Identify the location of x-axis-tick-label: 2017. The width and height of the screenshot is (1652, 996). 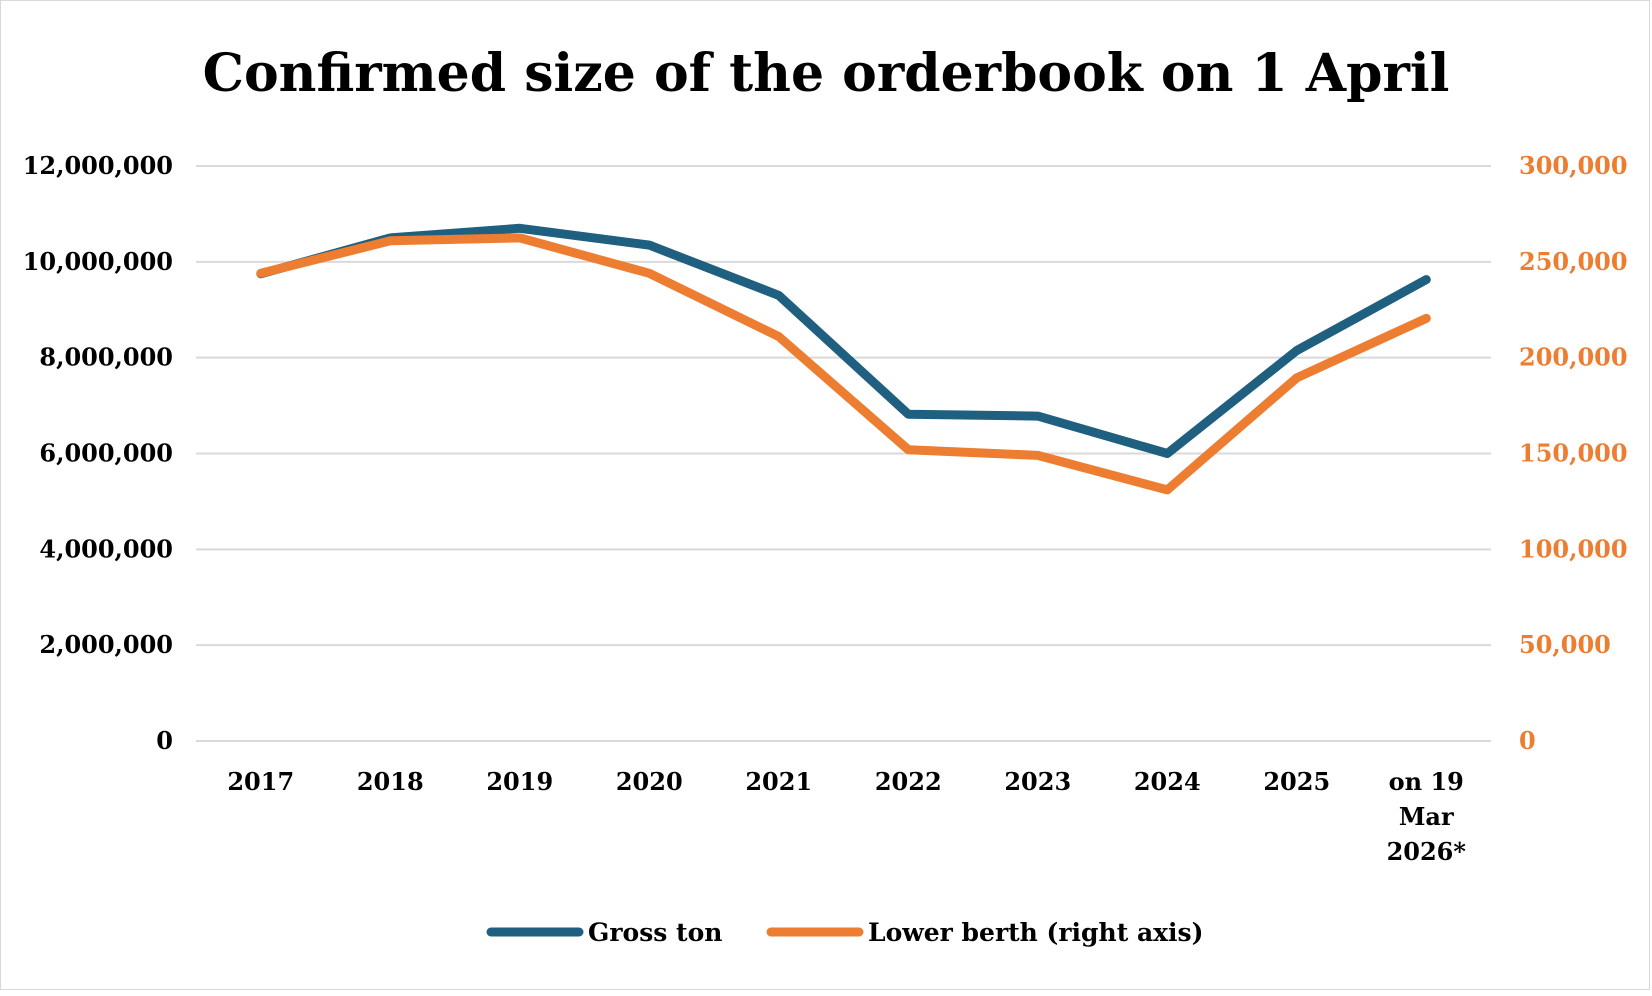
(260, 781).